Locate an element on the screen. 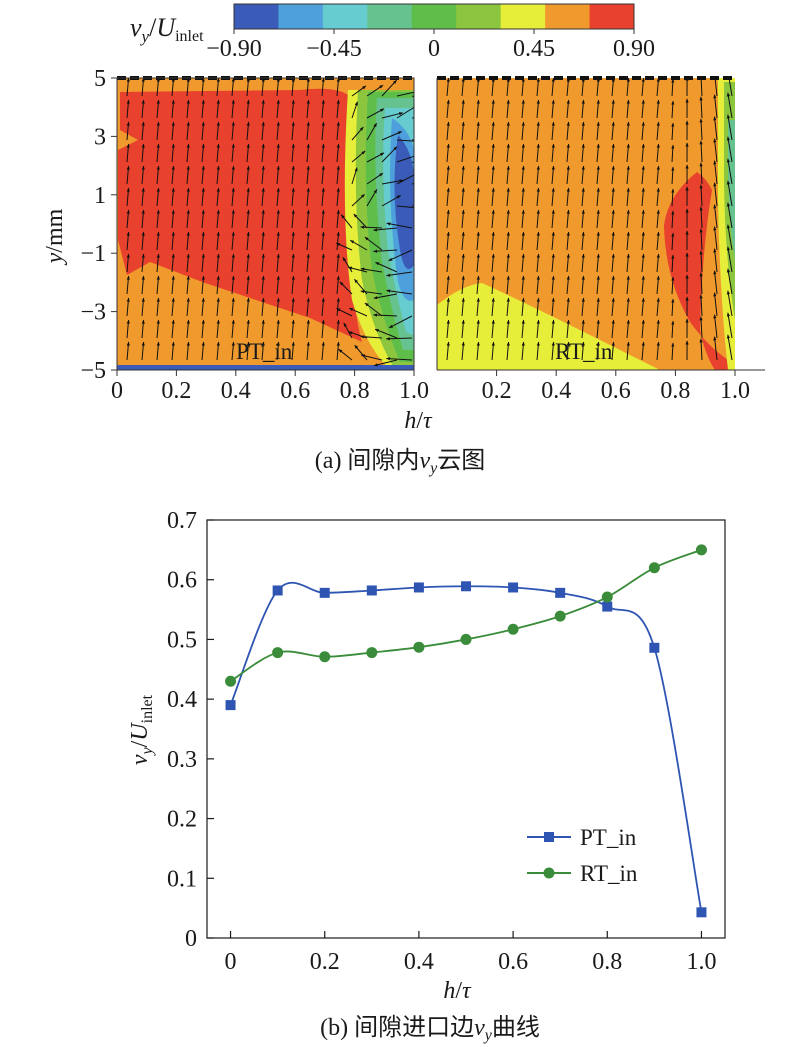 The image size is (800, 1047). line-y-tick-label: 0.1 is located at coordinates (182, 879).